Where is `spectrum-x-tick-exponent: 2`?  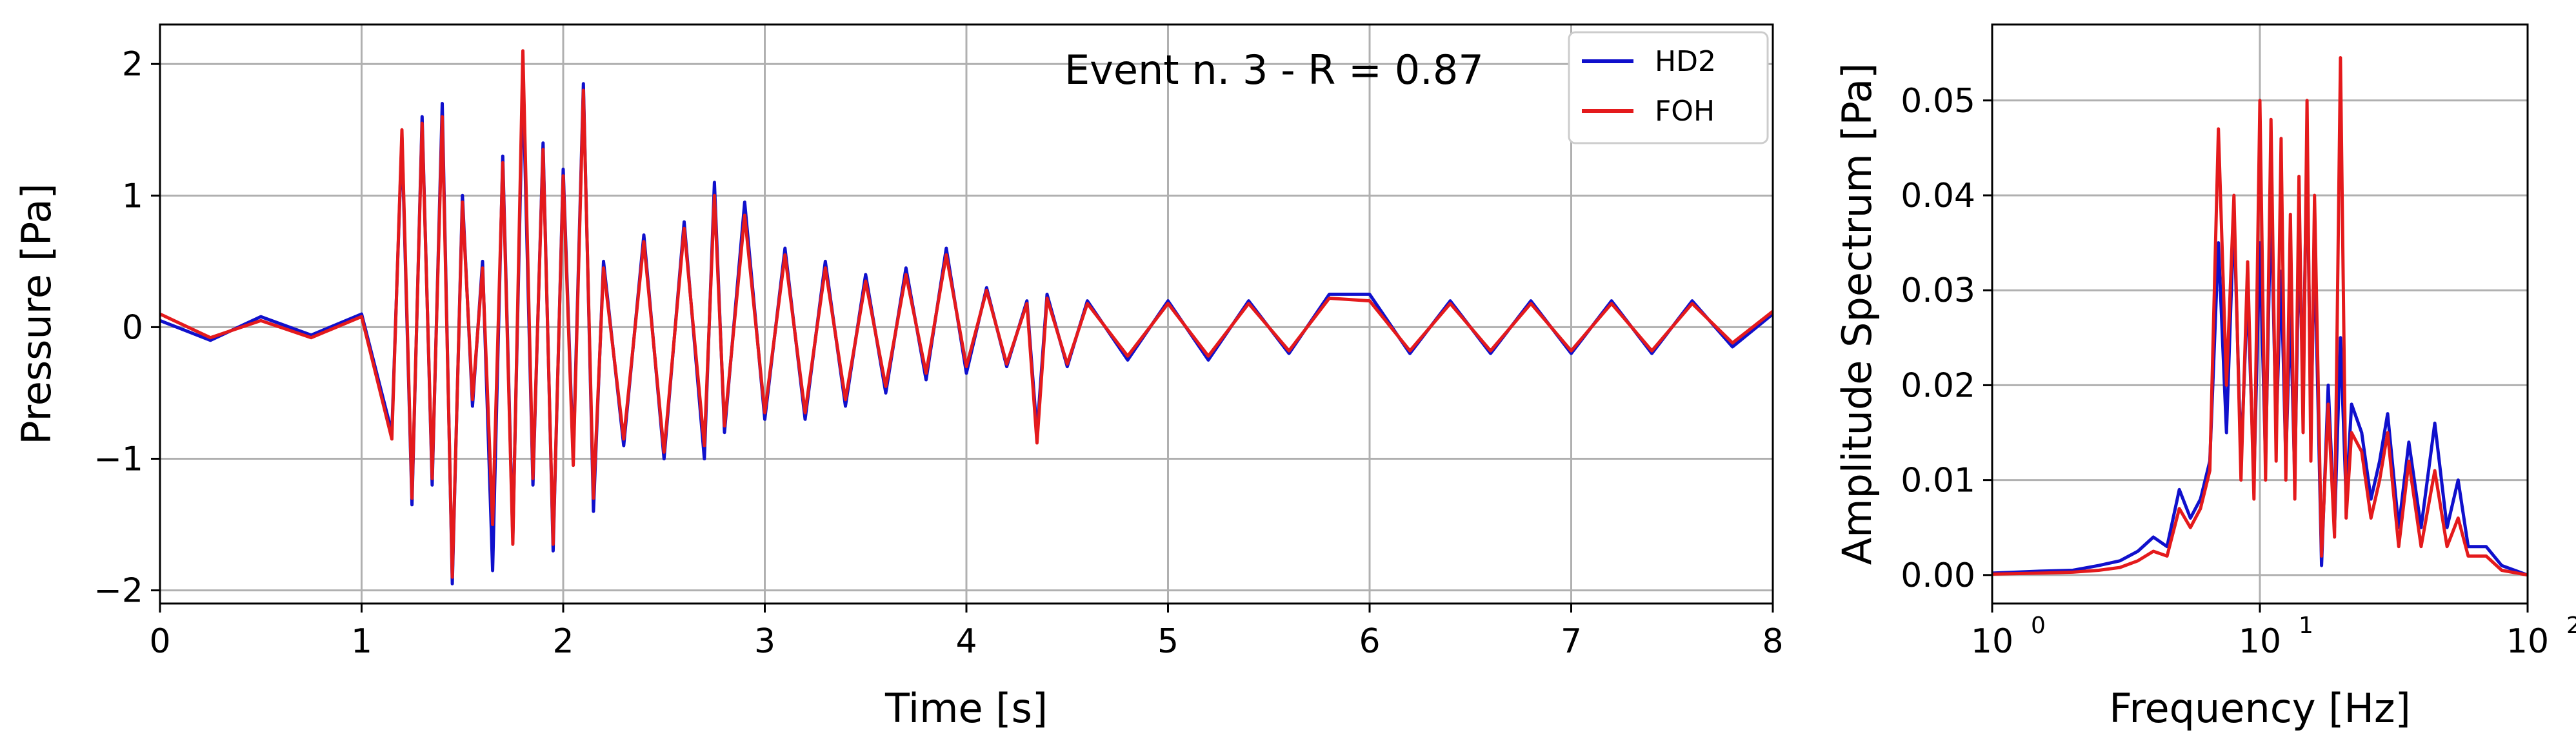 spectrum-x-tick-exponent: 2 is located at coordinates (2571, 626).